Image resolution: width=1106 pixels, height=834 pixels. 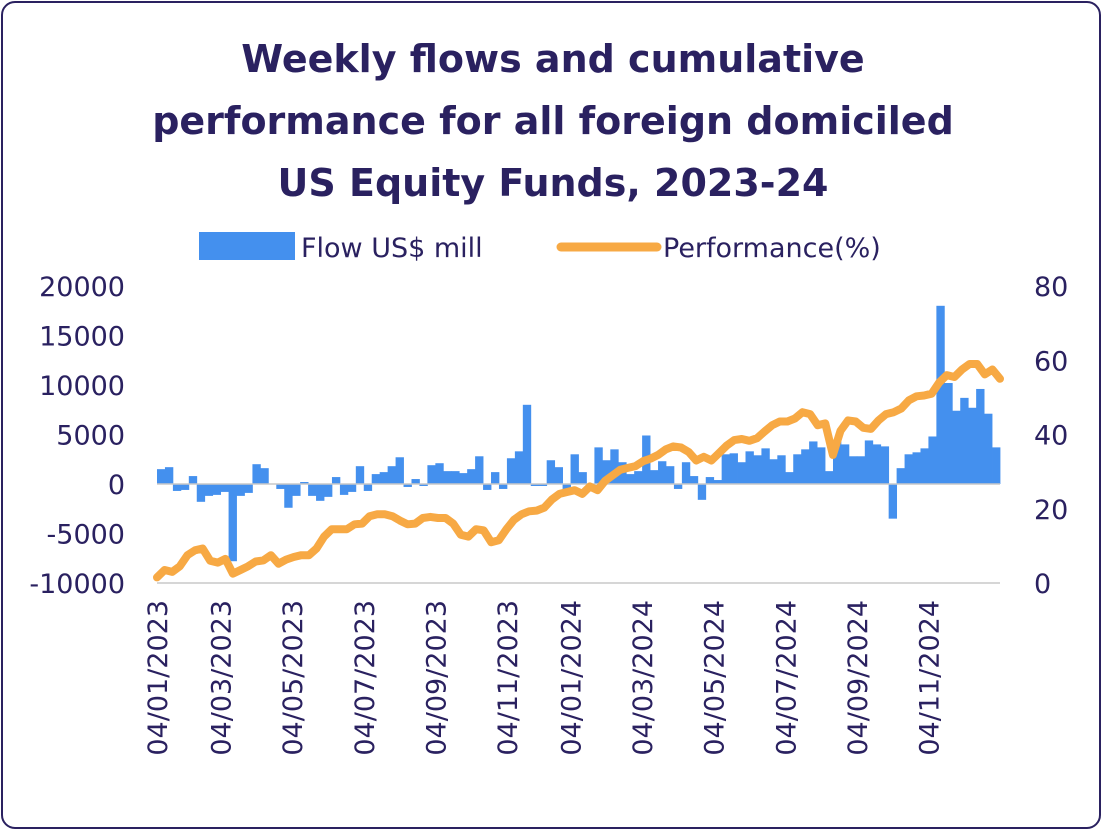 I want to click on x-tick-label: 04/05/2024, so click(x=715, y=678).